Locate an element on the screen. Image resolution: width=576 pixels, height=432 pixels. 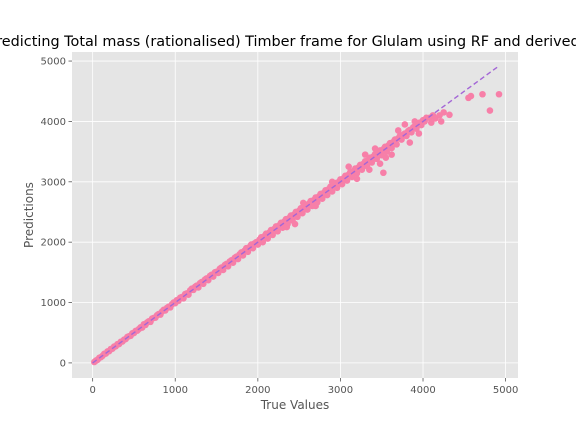
x-tick-label: 5000 is located at coordinates (505, 390).